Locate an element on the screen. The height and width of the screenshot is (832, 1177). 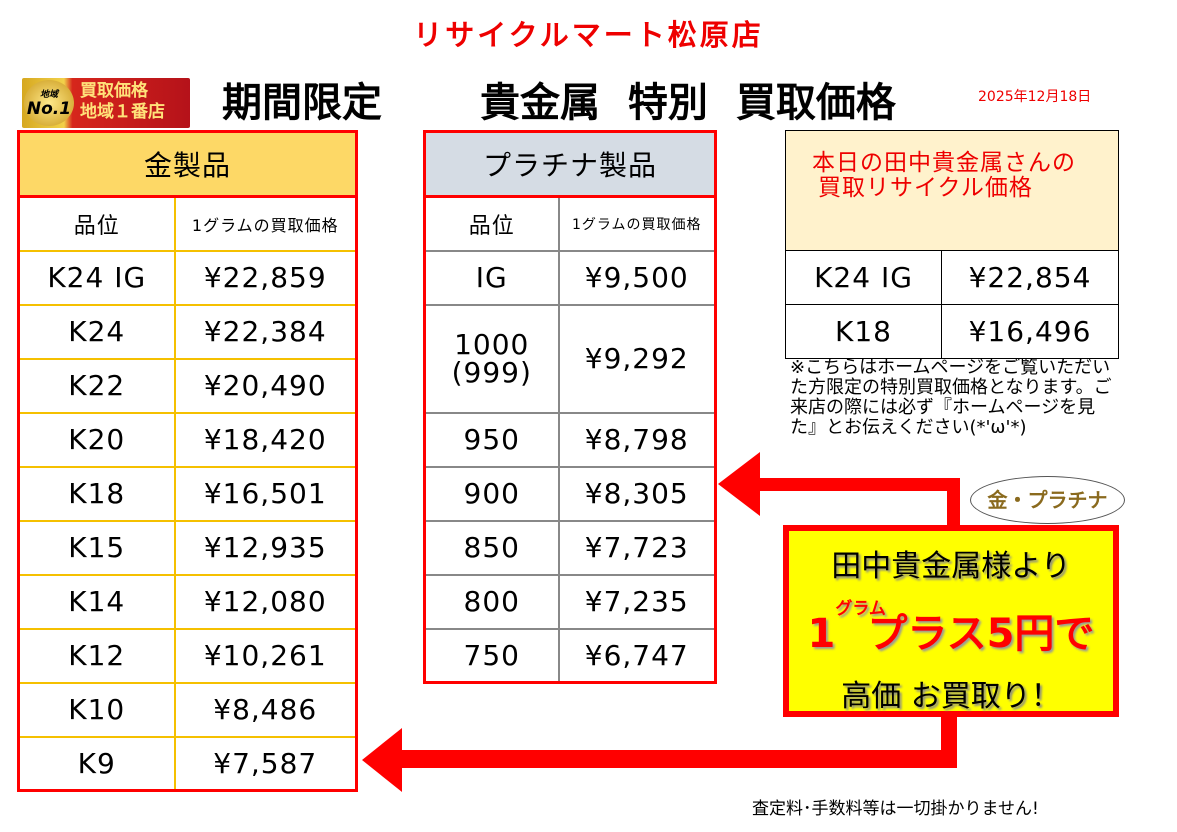
table-row: K18 ¥16,501 is located at coordinates (187, 493).